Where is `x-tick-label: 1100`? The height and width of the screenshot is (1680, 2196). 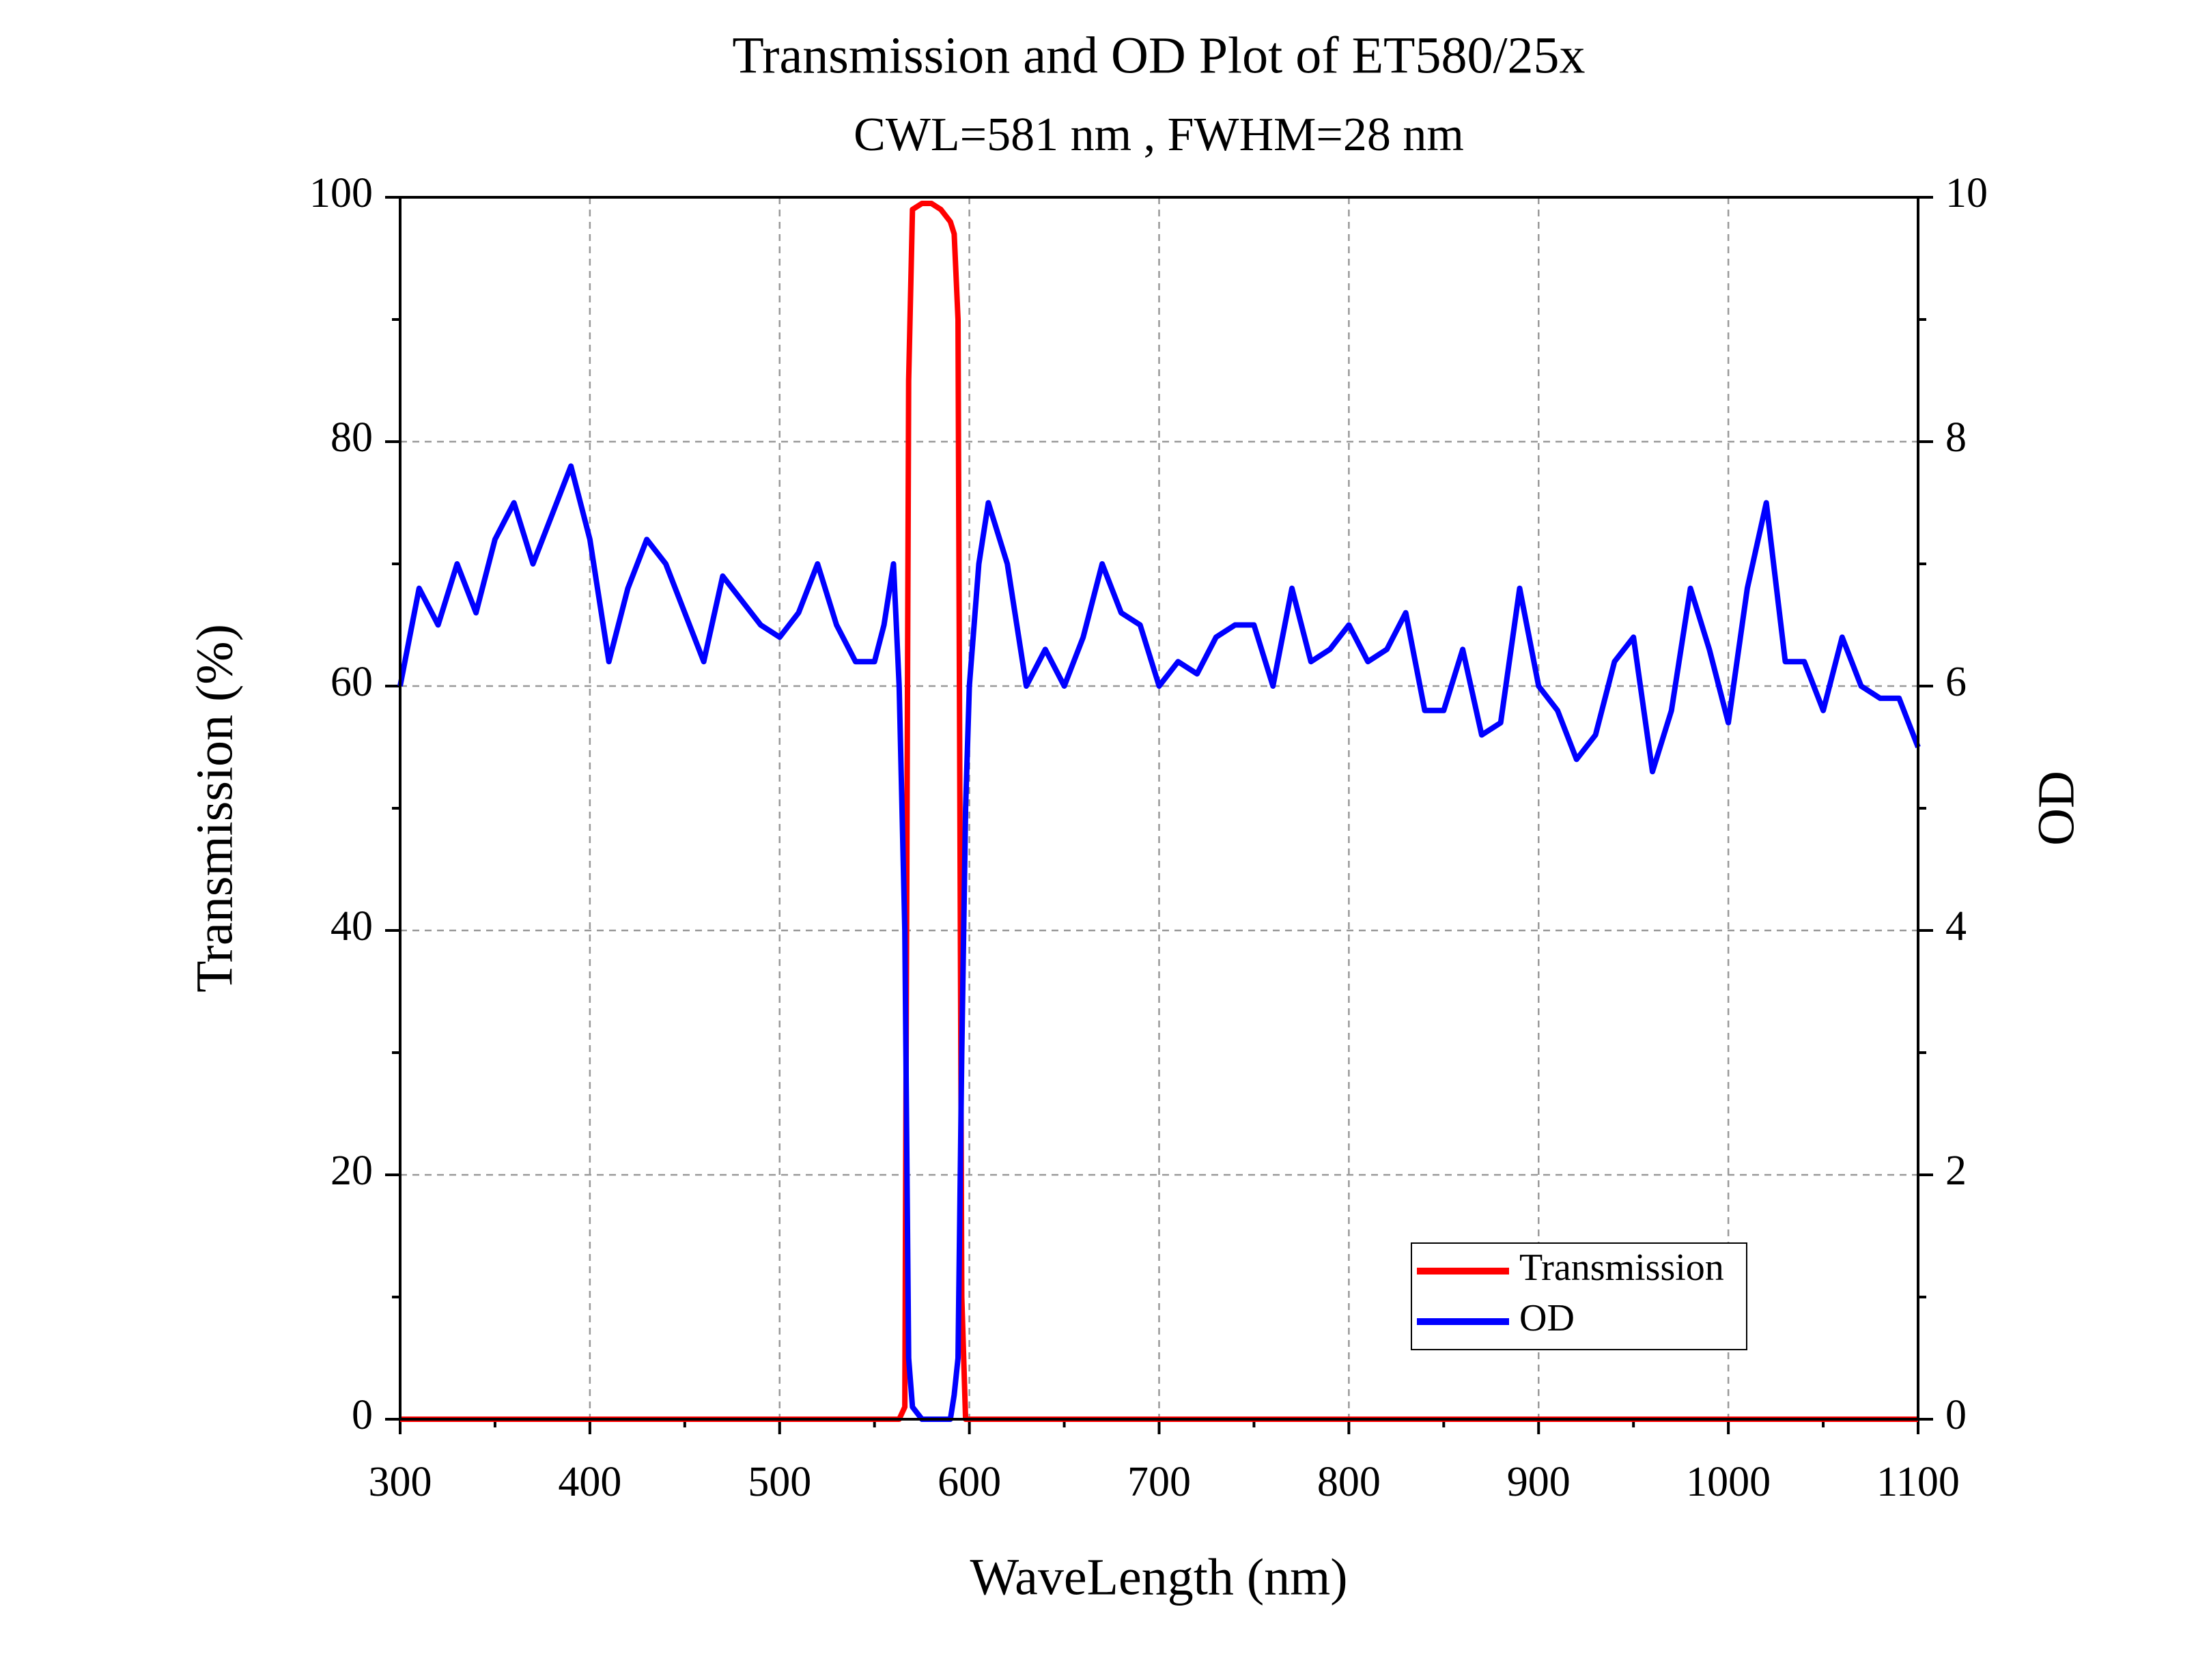
x-tick-label: 1100 is located at coordinates (1918, 1482).